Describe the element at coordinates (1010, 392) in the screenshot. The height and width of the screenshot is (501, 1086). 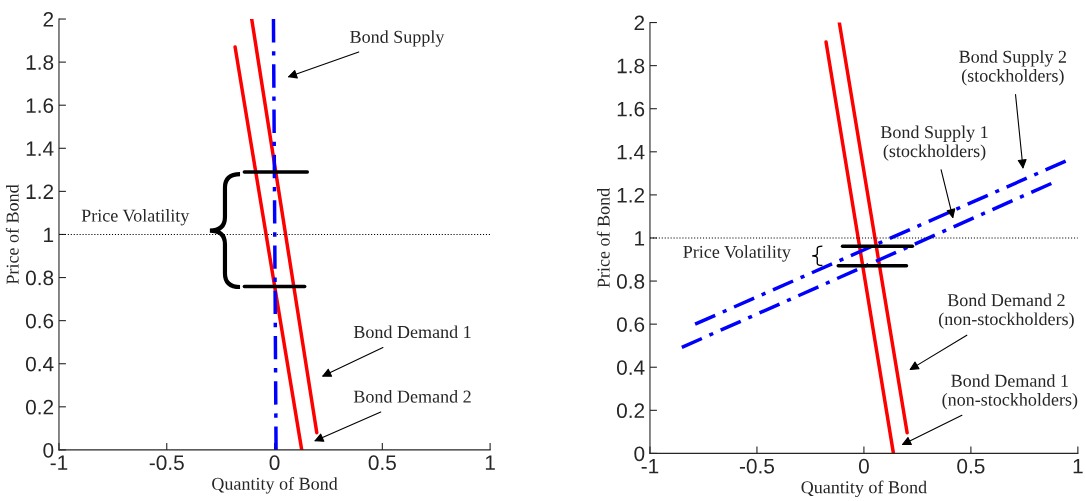
I see `annotation: Bond Demand 1 (non-stockholders)` at that location.